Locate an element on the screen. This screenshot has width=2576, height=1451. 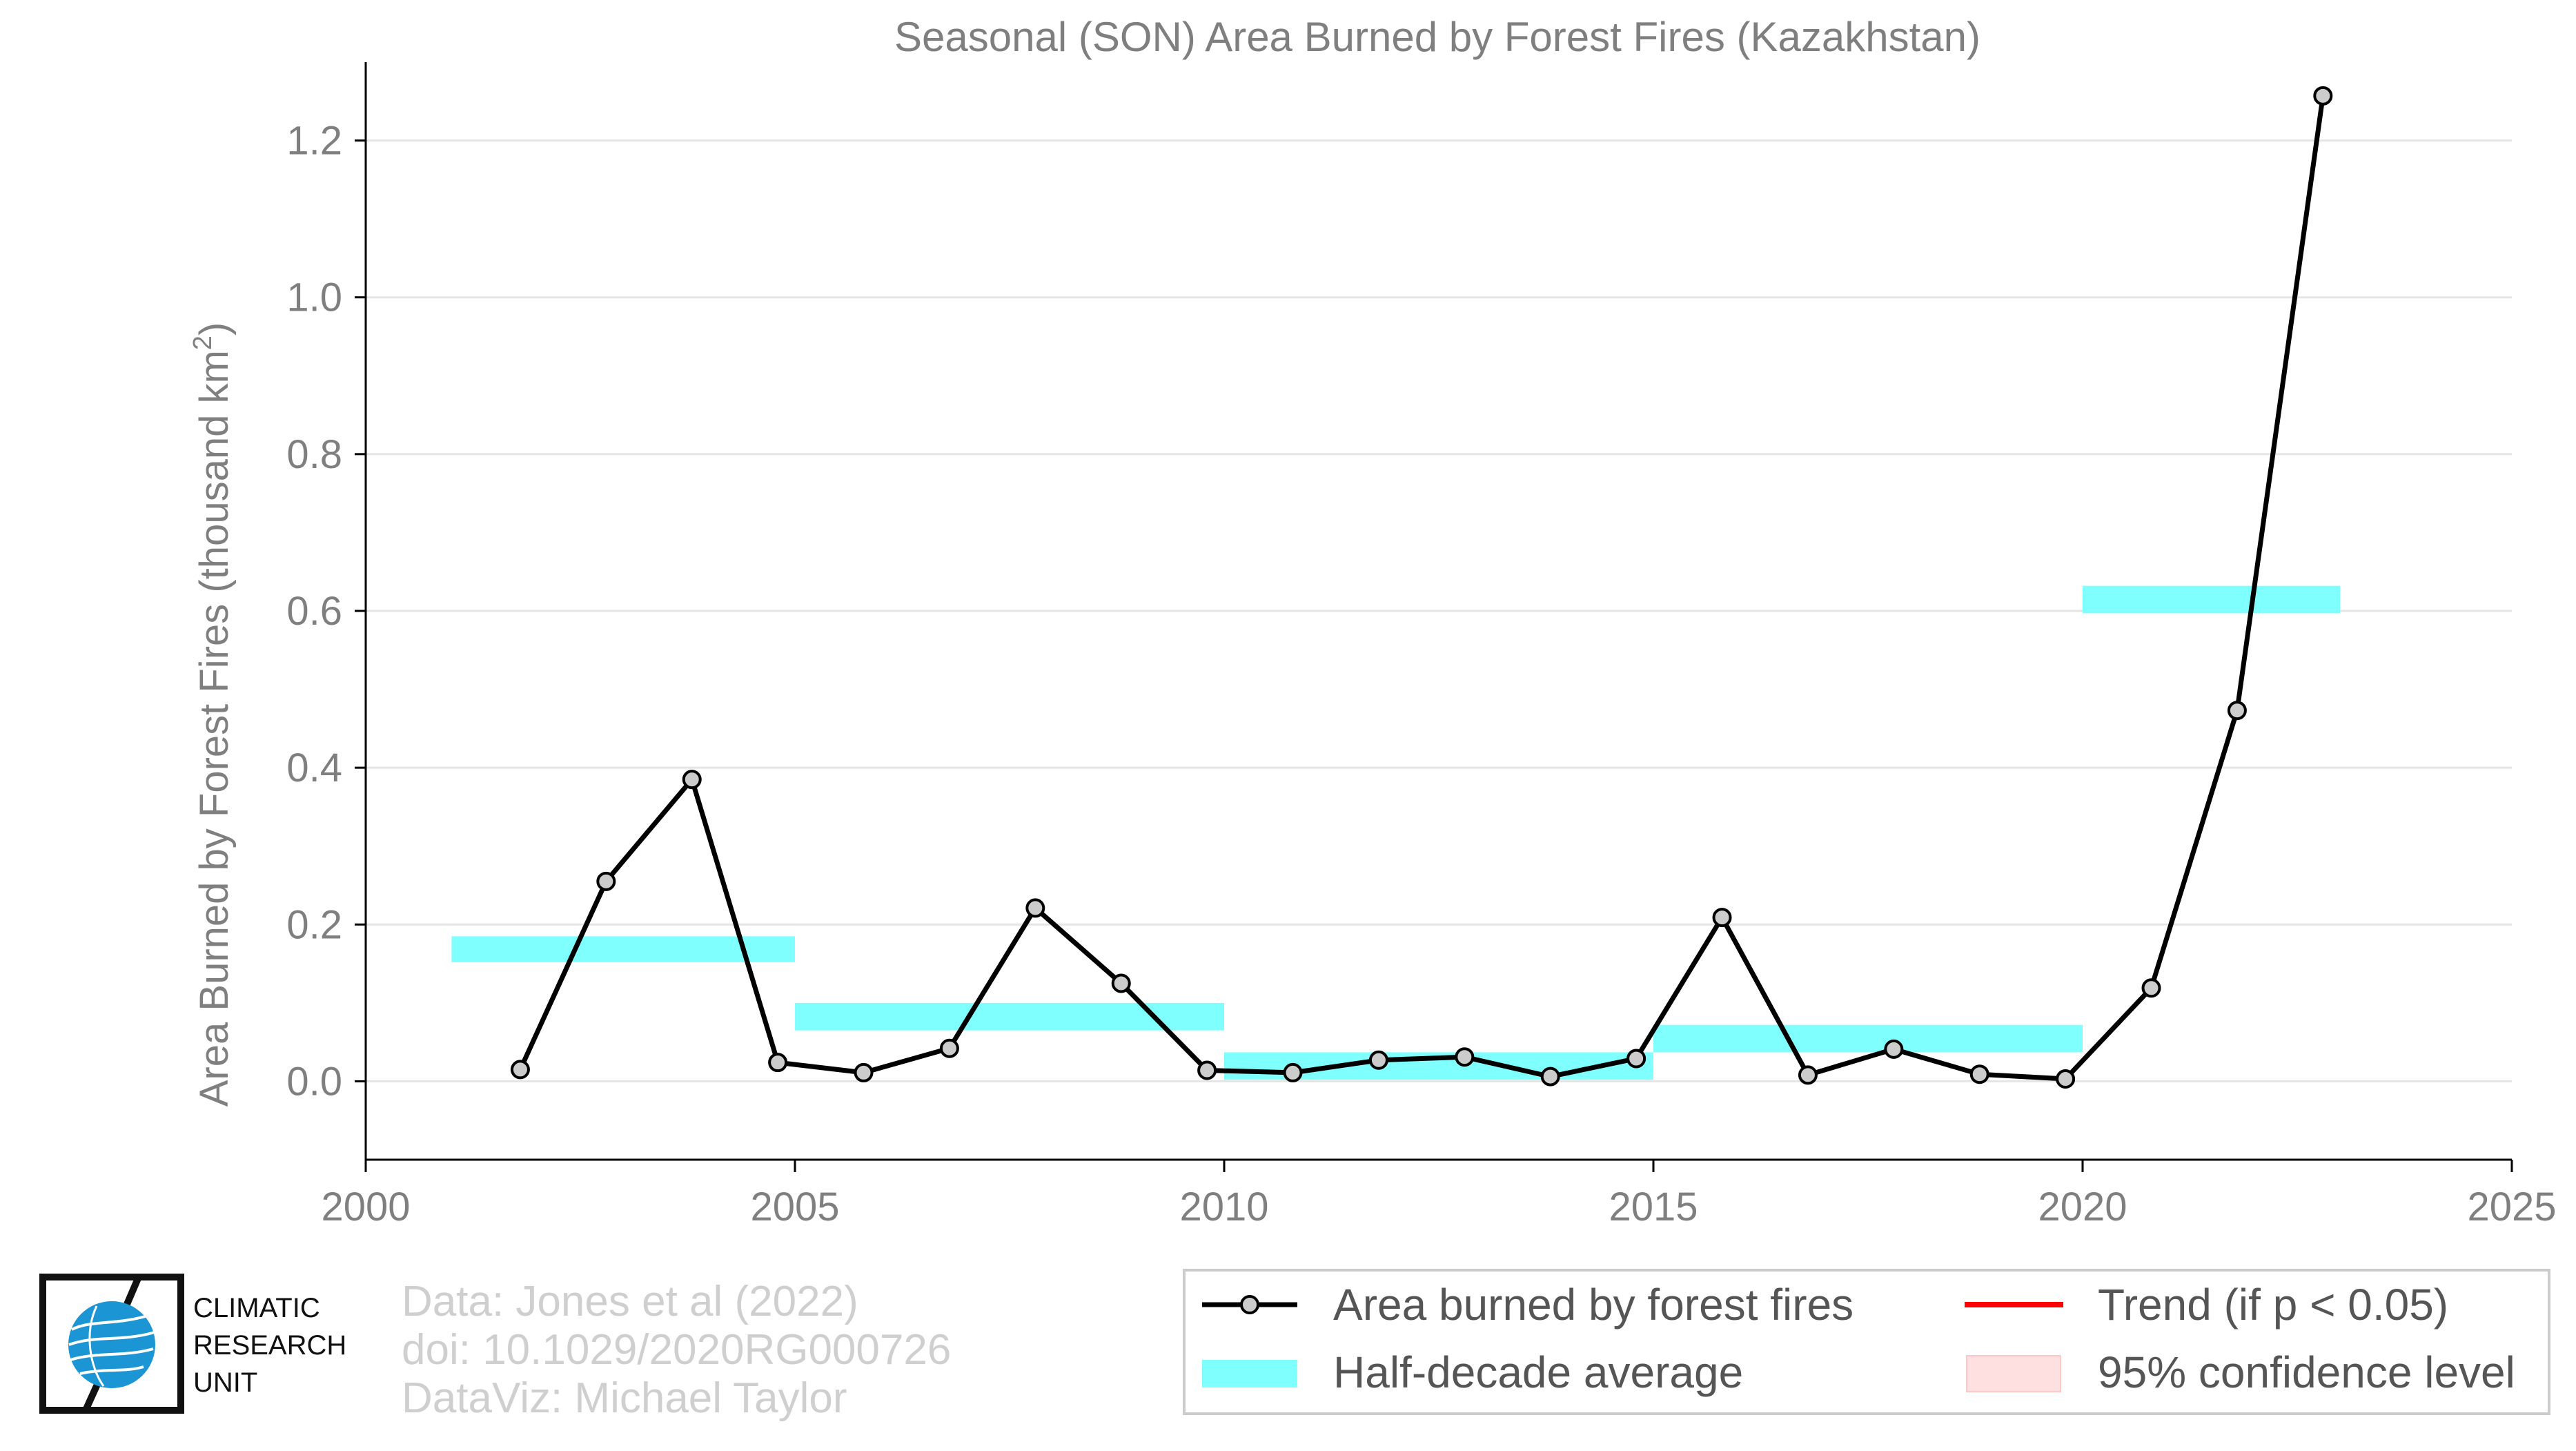
x-tick-label: 2020 is located at coordinates (2082, 1207).